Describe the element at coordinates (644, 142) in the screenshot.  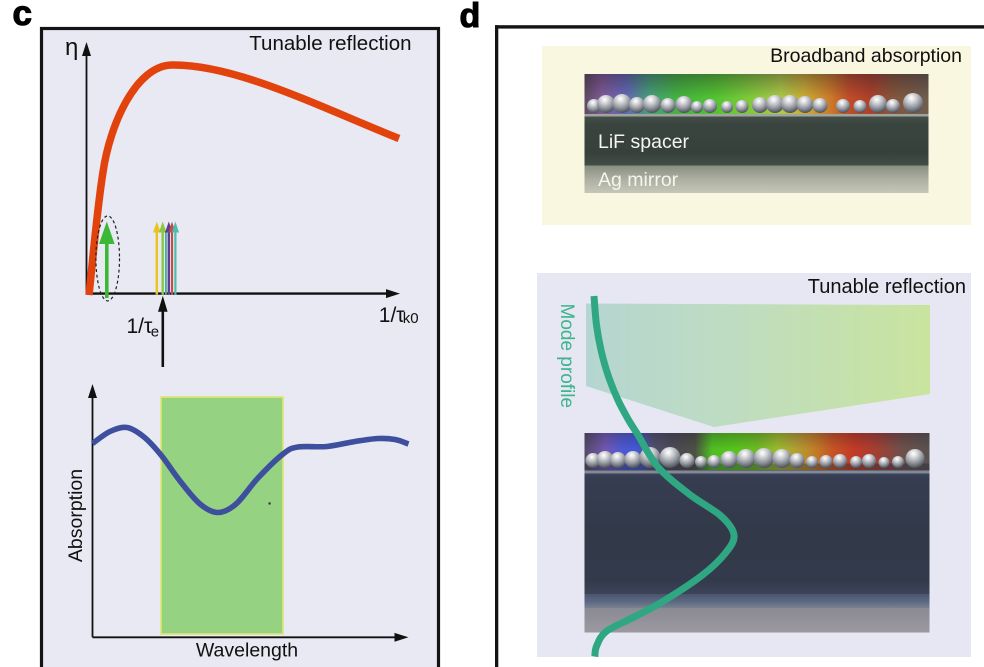
I see `svg-text: LiF spacer` at that location.